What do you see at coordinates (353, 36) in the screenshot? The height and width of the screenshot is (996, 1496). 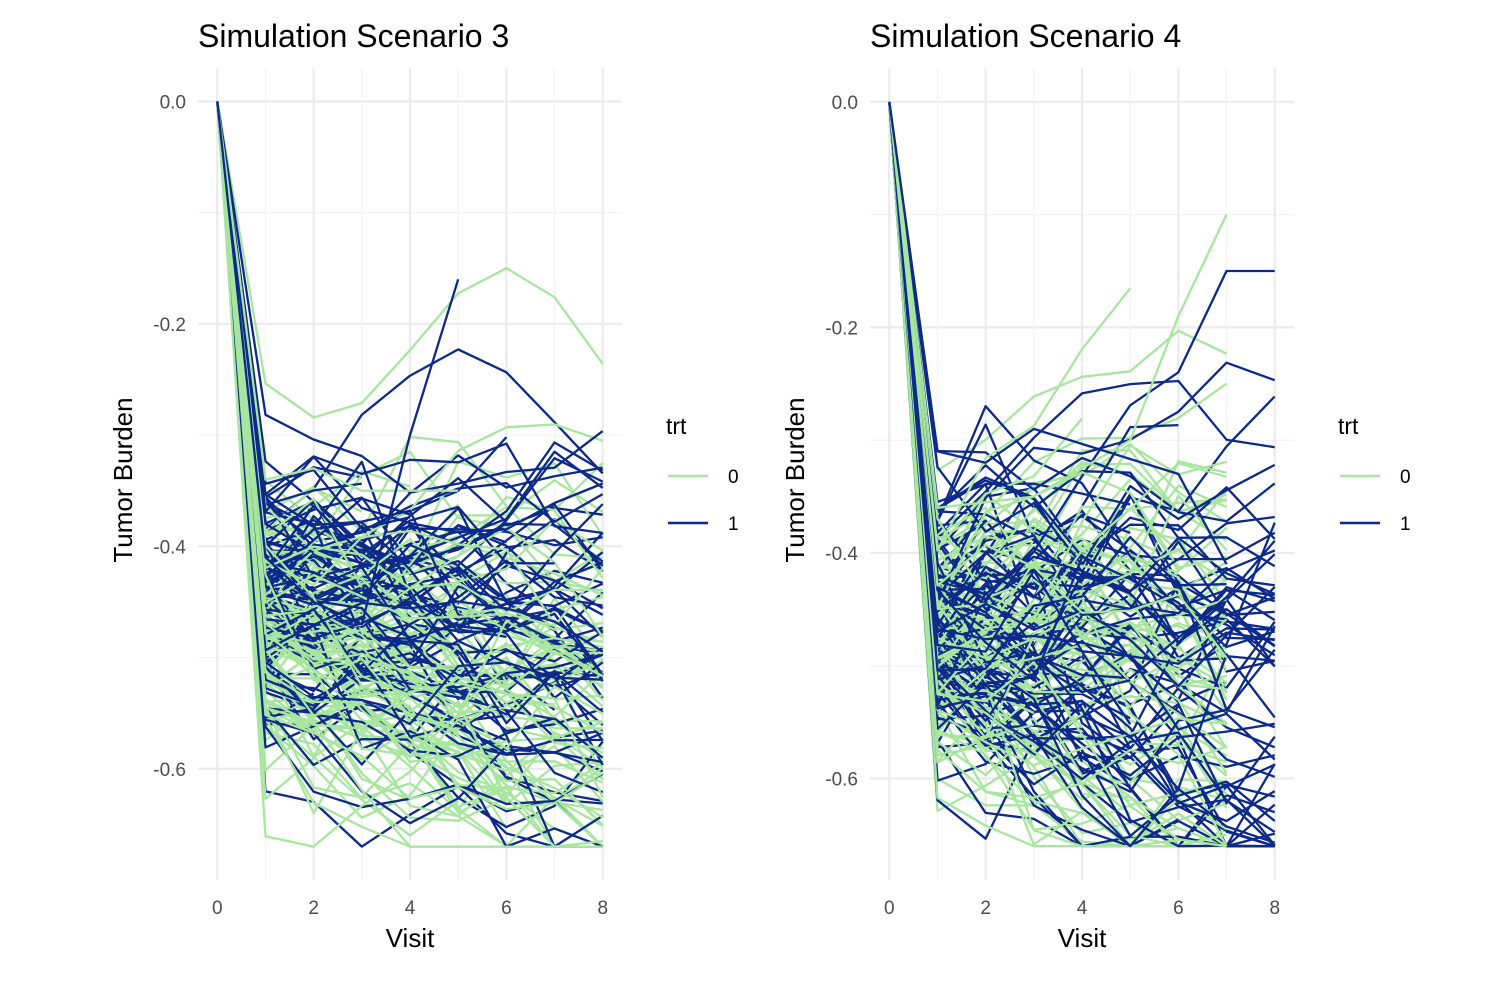 I see `chart-title: Simulation Scenario 3` at bounding box center [353, 36].